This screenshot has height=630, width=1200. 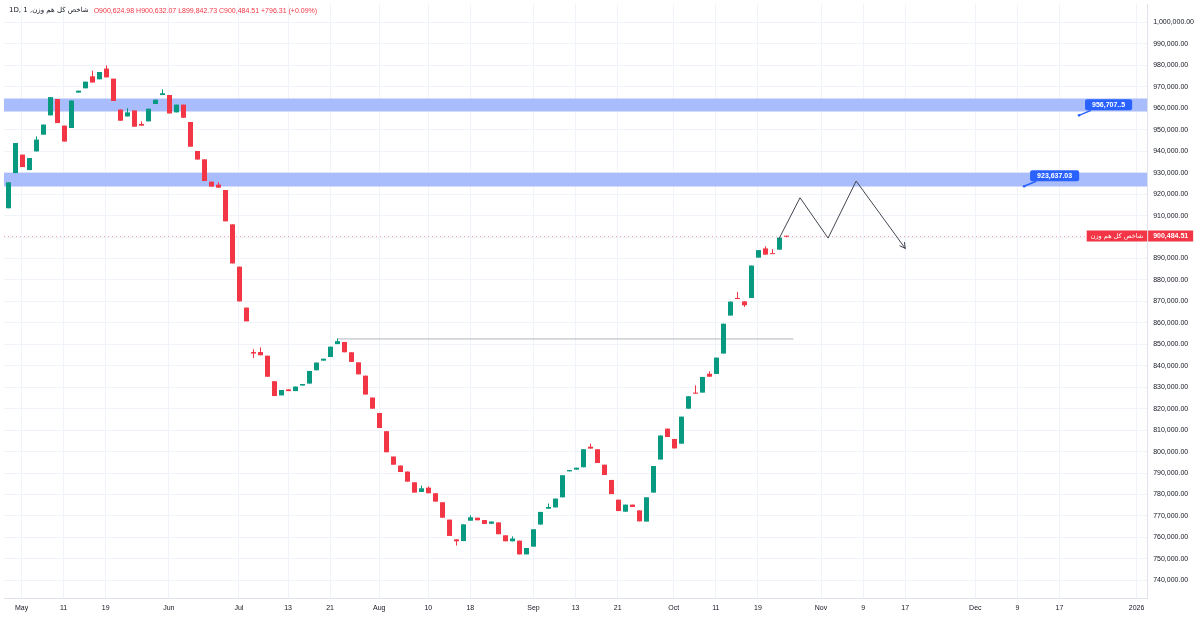 What do you see at coordinates (695, 389) in the screenshot?
I see `candlestick` at bounding box center [695, 389].